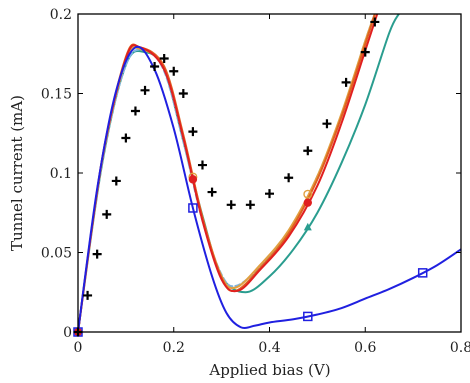  Describe the element at coordinates (67, 333) in the screenshot. I see `y-tick-label: 0` at that location.